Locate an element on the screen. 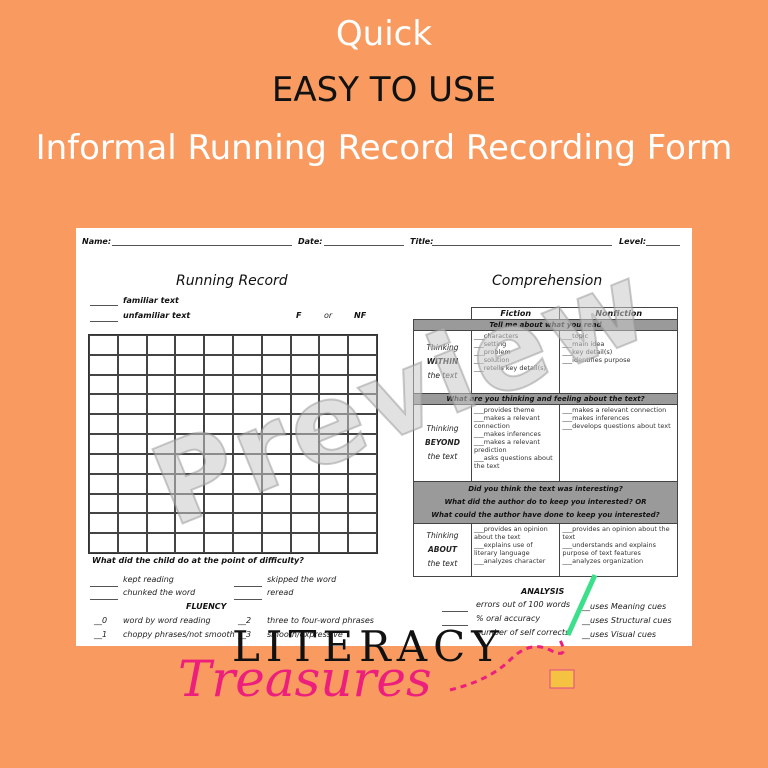  logo-decoration-icon is located at coordinates (523, 632).